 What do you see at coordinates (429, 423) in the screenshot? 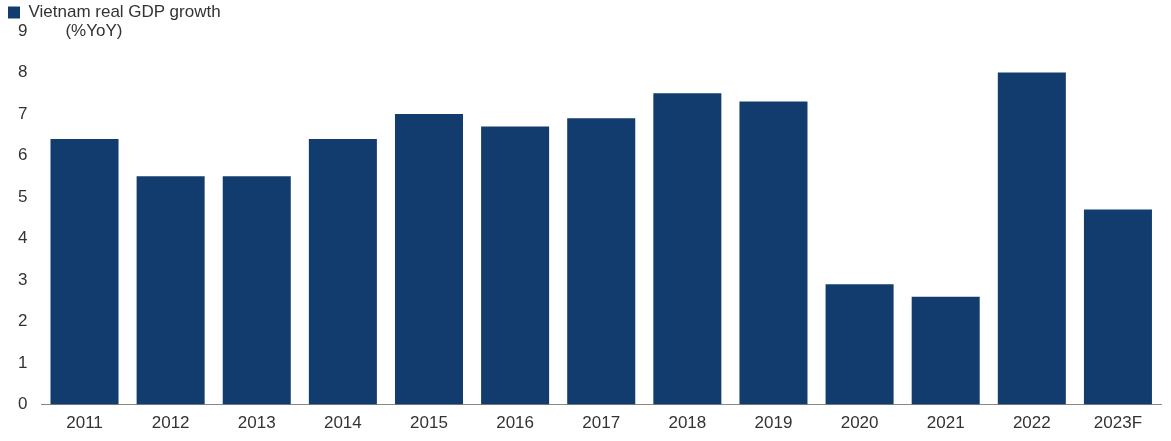
I see `x-tick-label: 2015` at bounding box center [429, 423].